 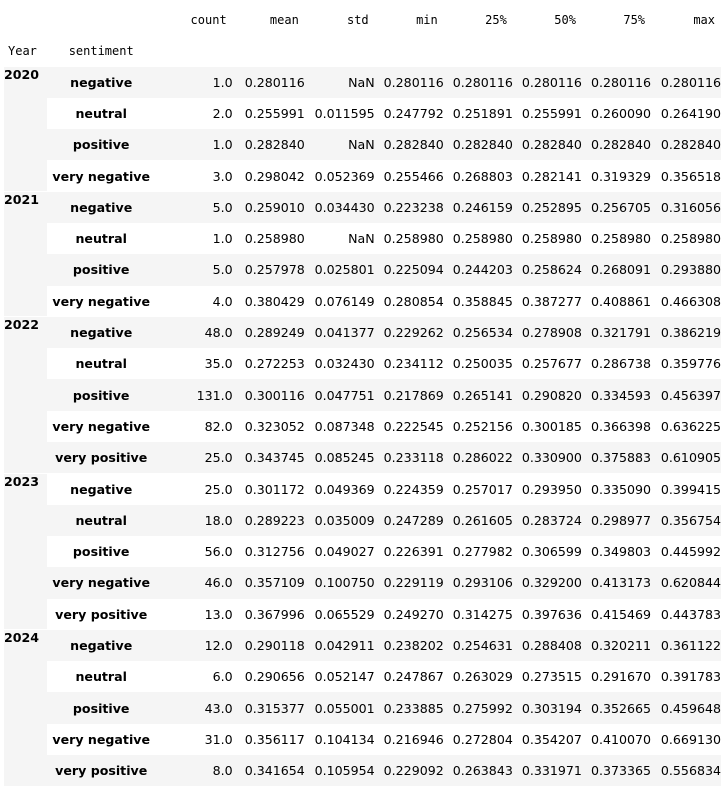 What do you see at coordinates (339, 677) in the screenshot?
I see `cell-value: 0.052147` at bounding box center [339, 677].